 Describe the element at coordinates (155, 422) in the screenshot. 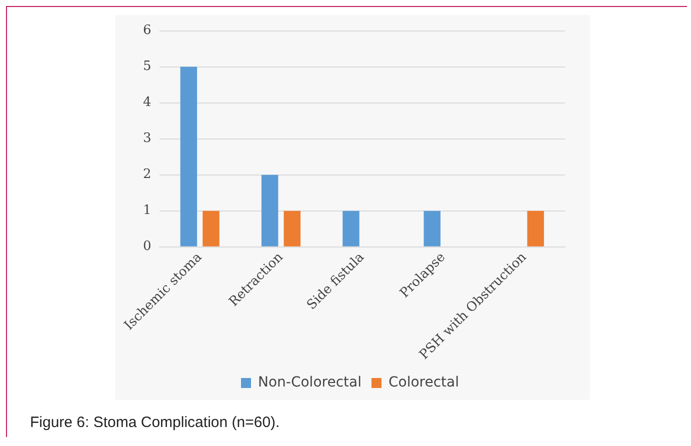

I see `caption: Figure 6: Stoma Complication (n=60).` at that location.